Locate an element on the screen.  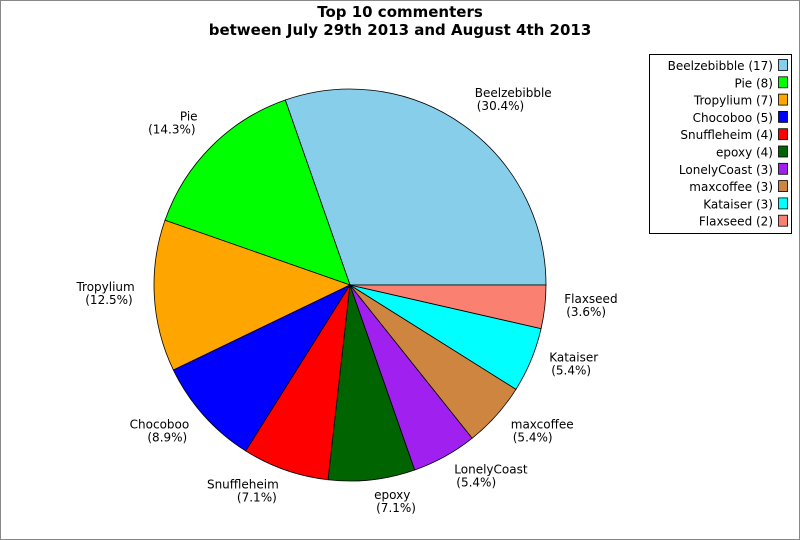
legend-label: Beelzebibble (17) is located at coordinates (720, 66).